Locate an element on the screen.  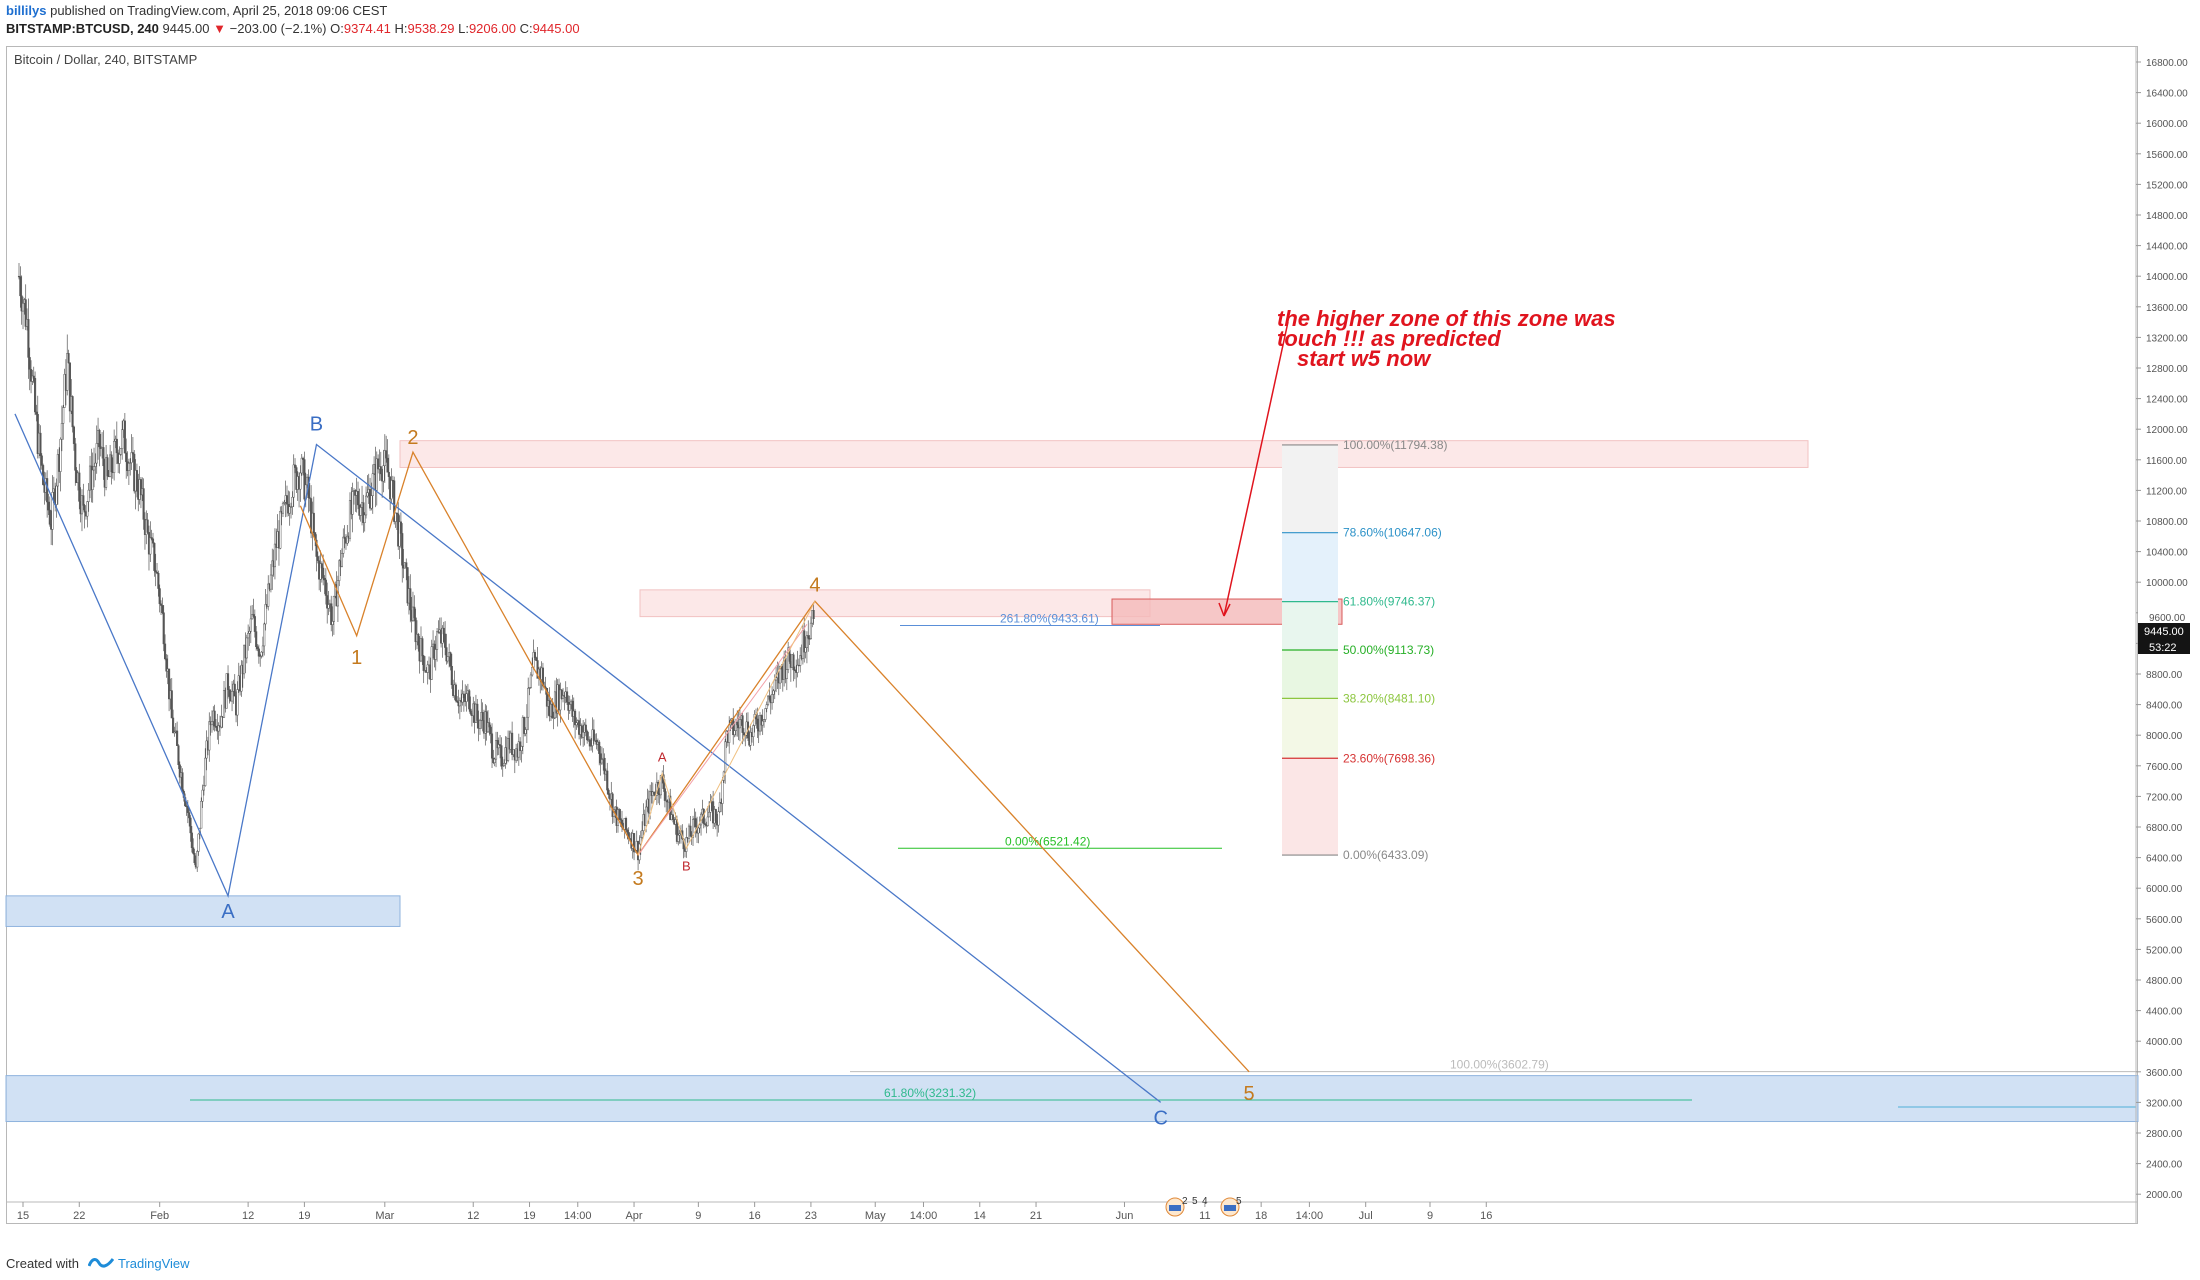
x-tick-label: 19 is located at coordinates (529, 1216).